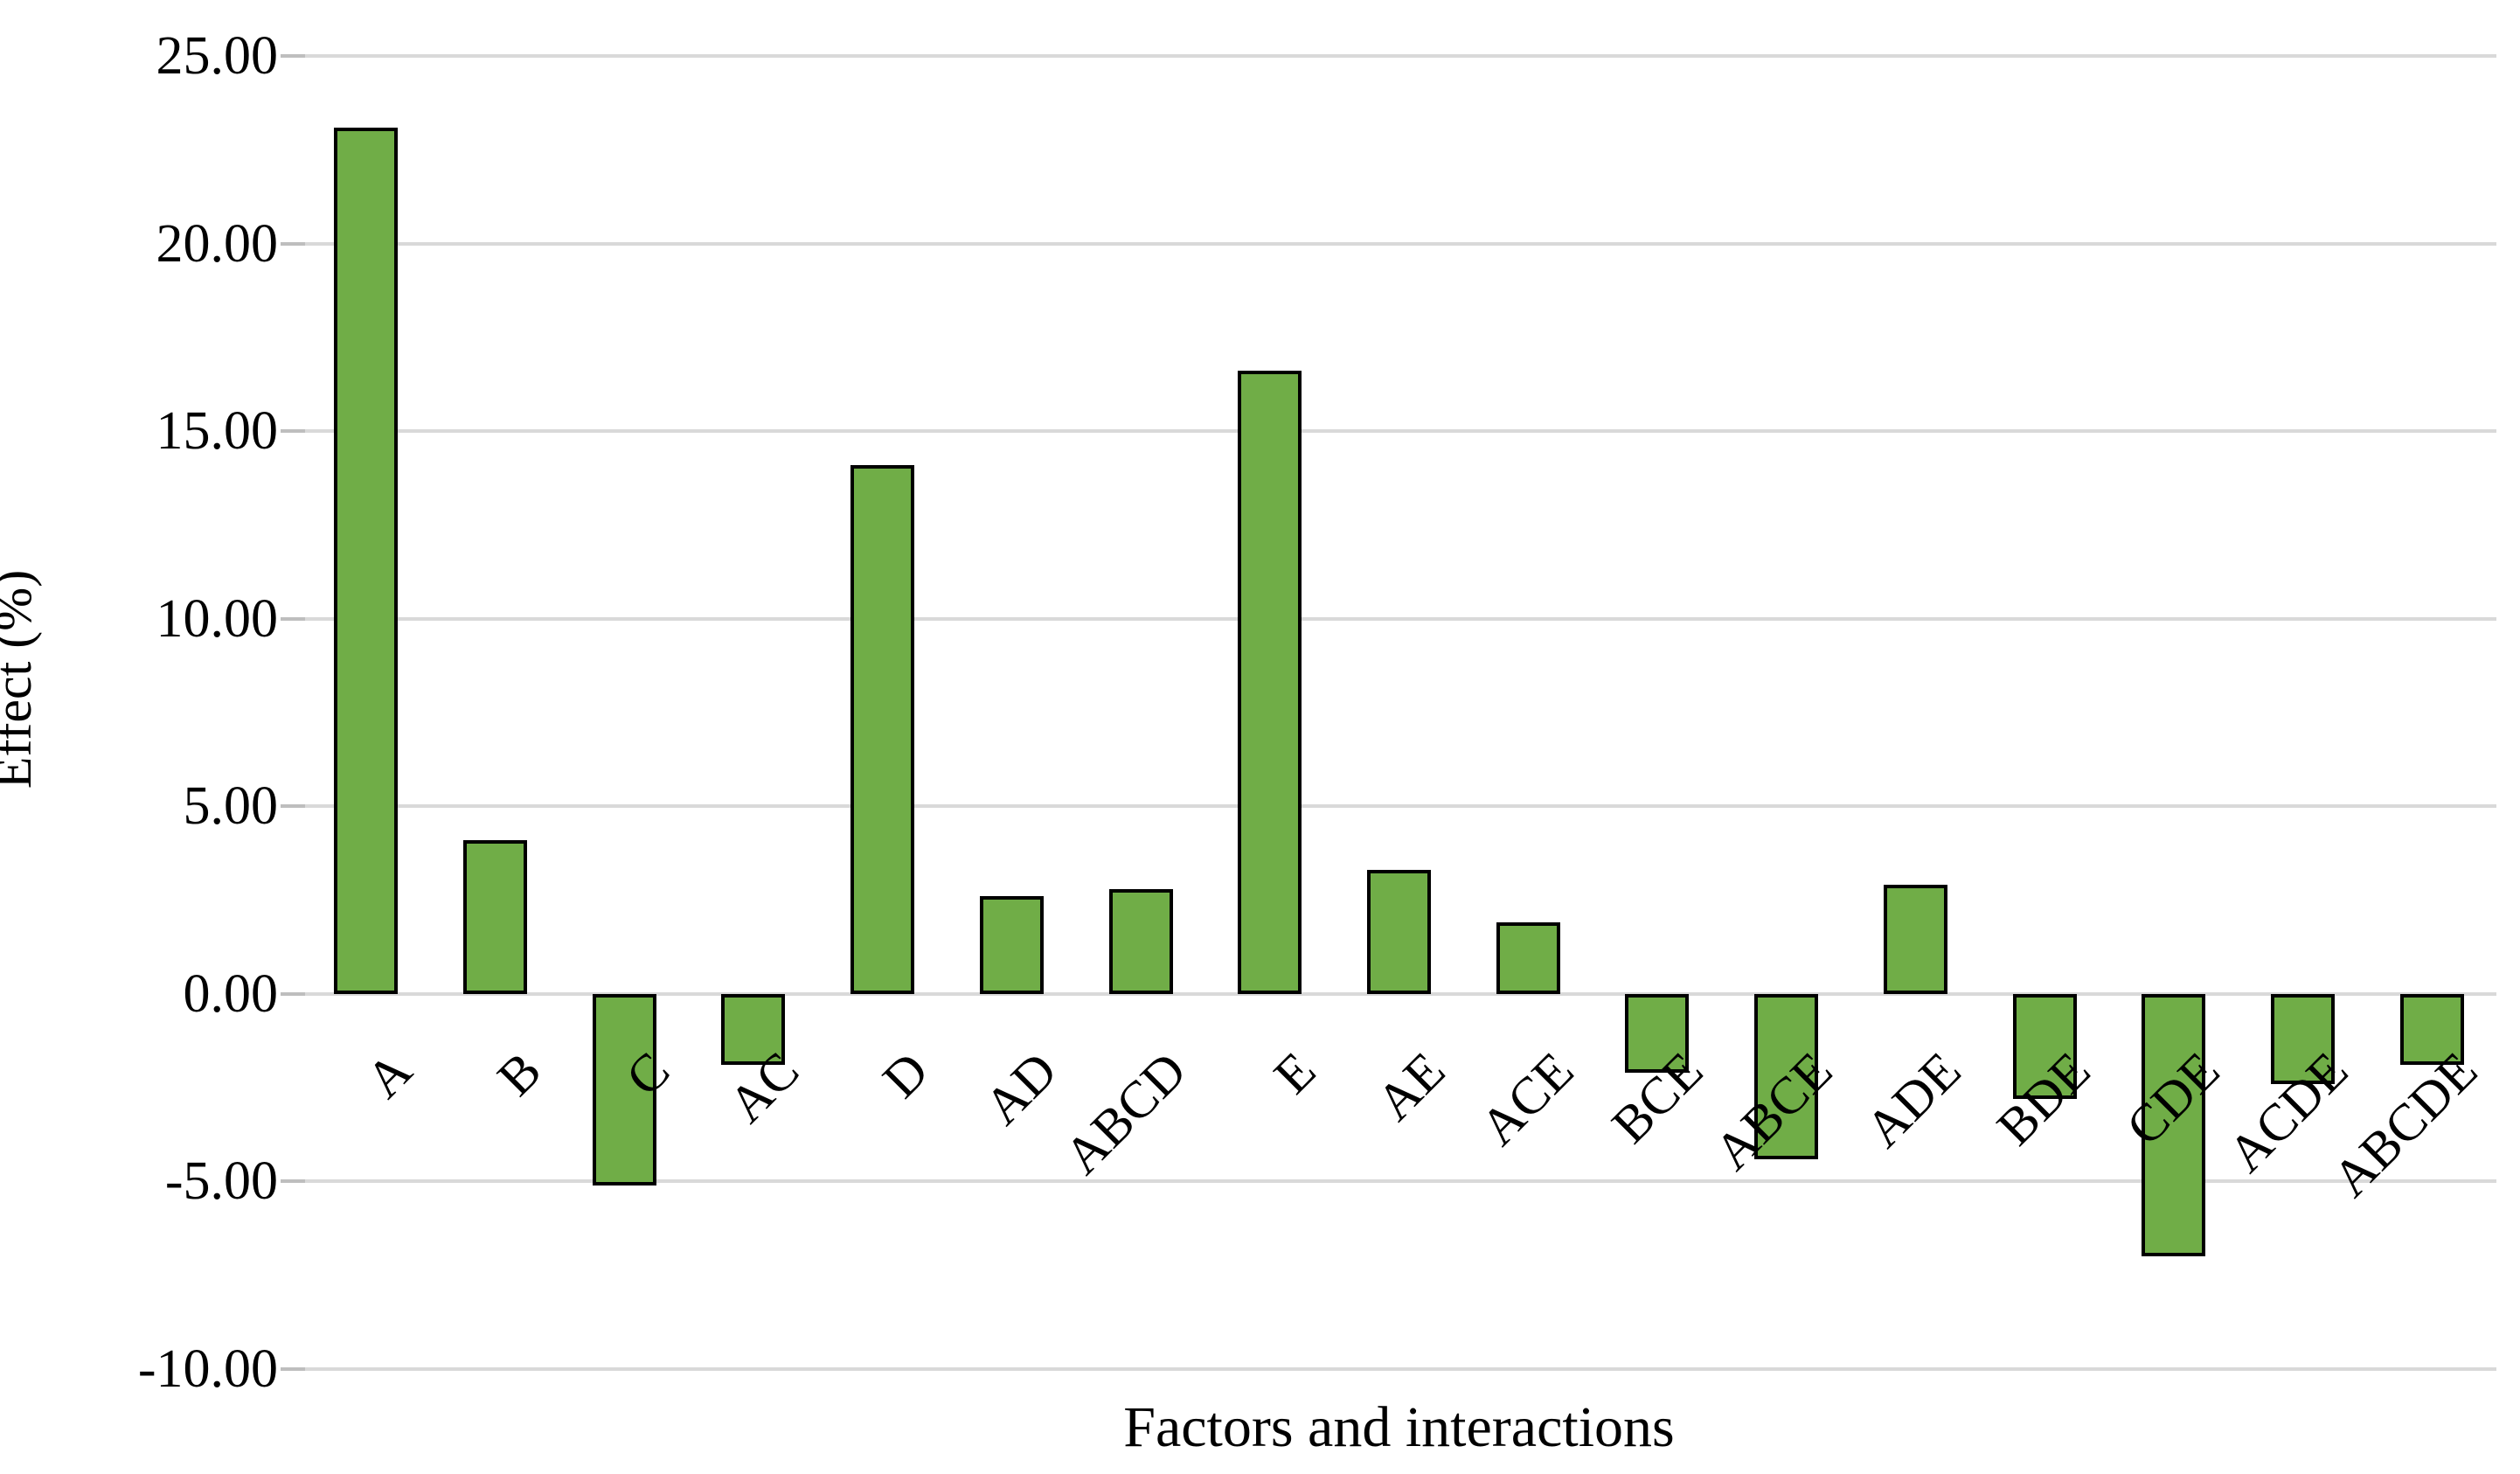 This screenshot has width=2520, height=1474. Describe the element at coordinates (1399, 1427) in the screenshot. I see `x-axis-title: Factors and interactions` at that location.